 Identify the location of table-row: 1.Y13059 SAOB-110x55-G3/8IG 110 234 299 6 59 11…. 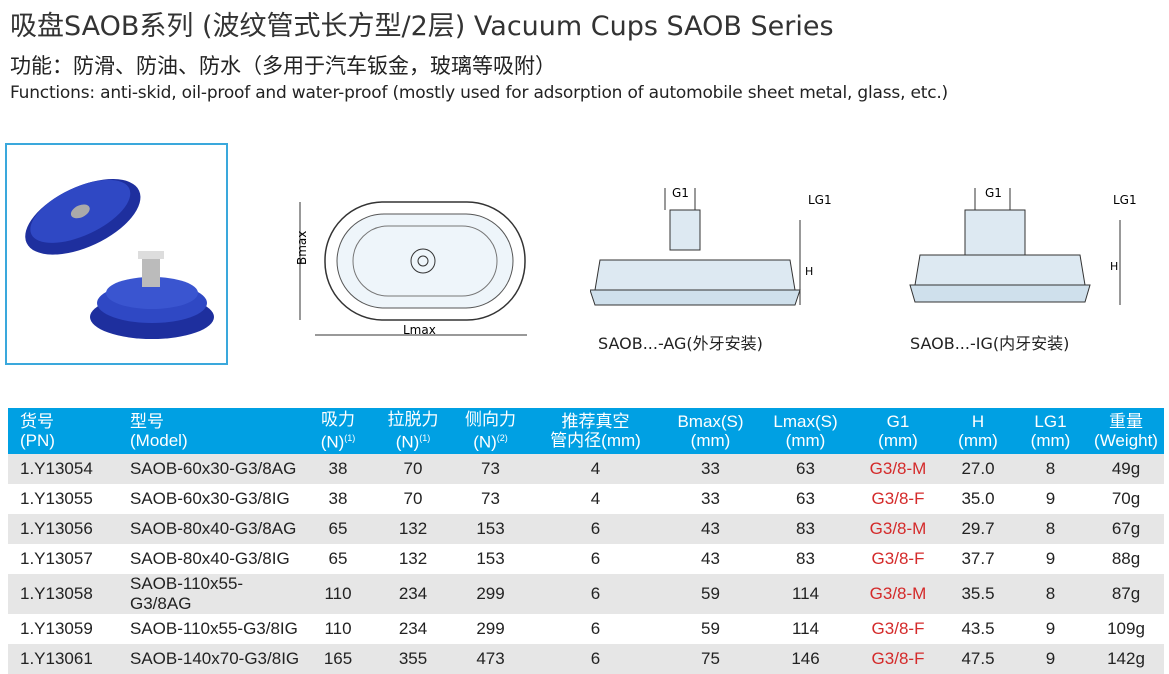
(586, 629).